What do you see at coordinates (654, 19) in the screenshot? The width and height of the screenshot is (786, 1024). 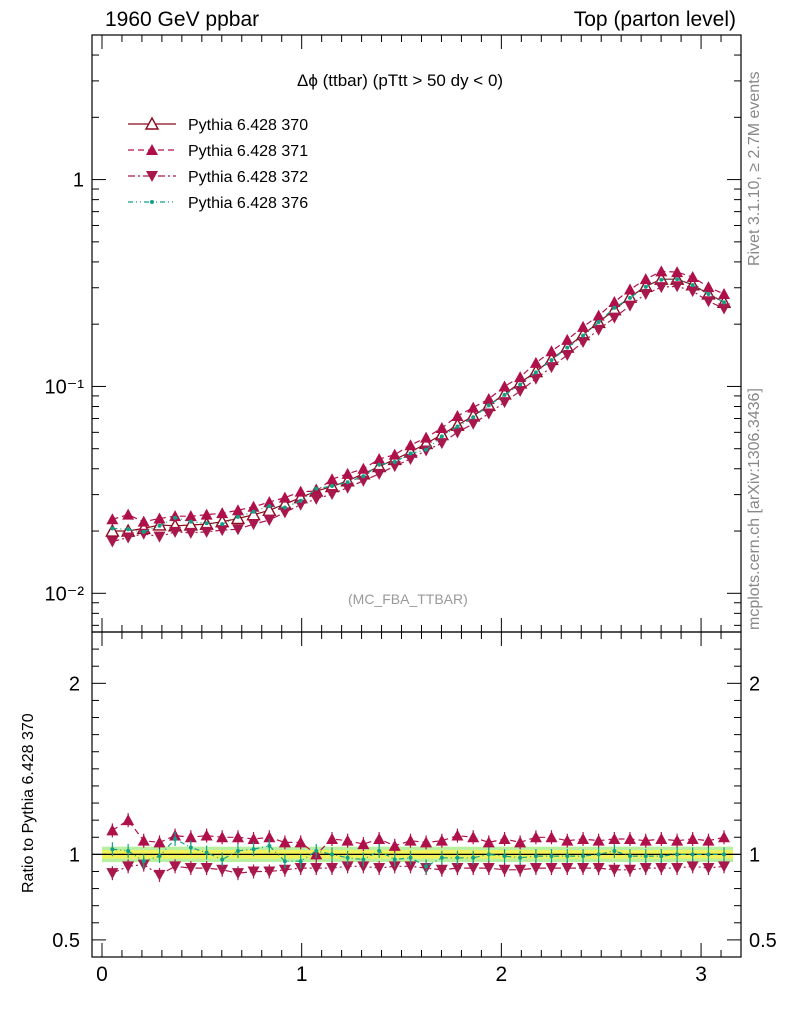 I see `header-right: Top (parton level)` at bounding box center [654, 19].